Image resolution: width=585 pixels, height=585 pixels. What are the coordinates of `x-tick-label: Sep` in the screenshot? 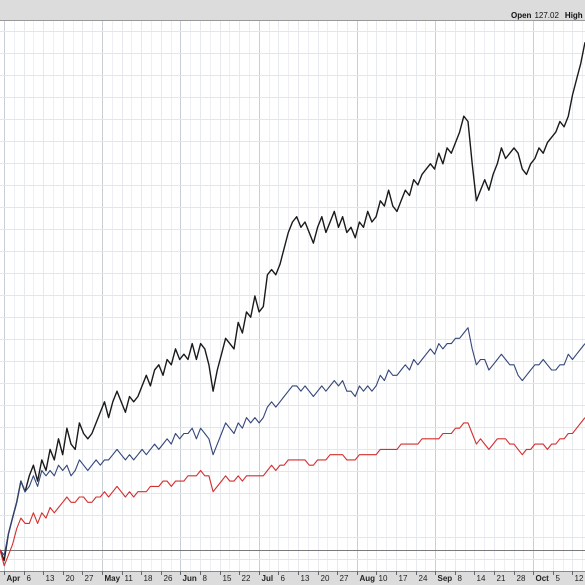 It's located at (445, 578).